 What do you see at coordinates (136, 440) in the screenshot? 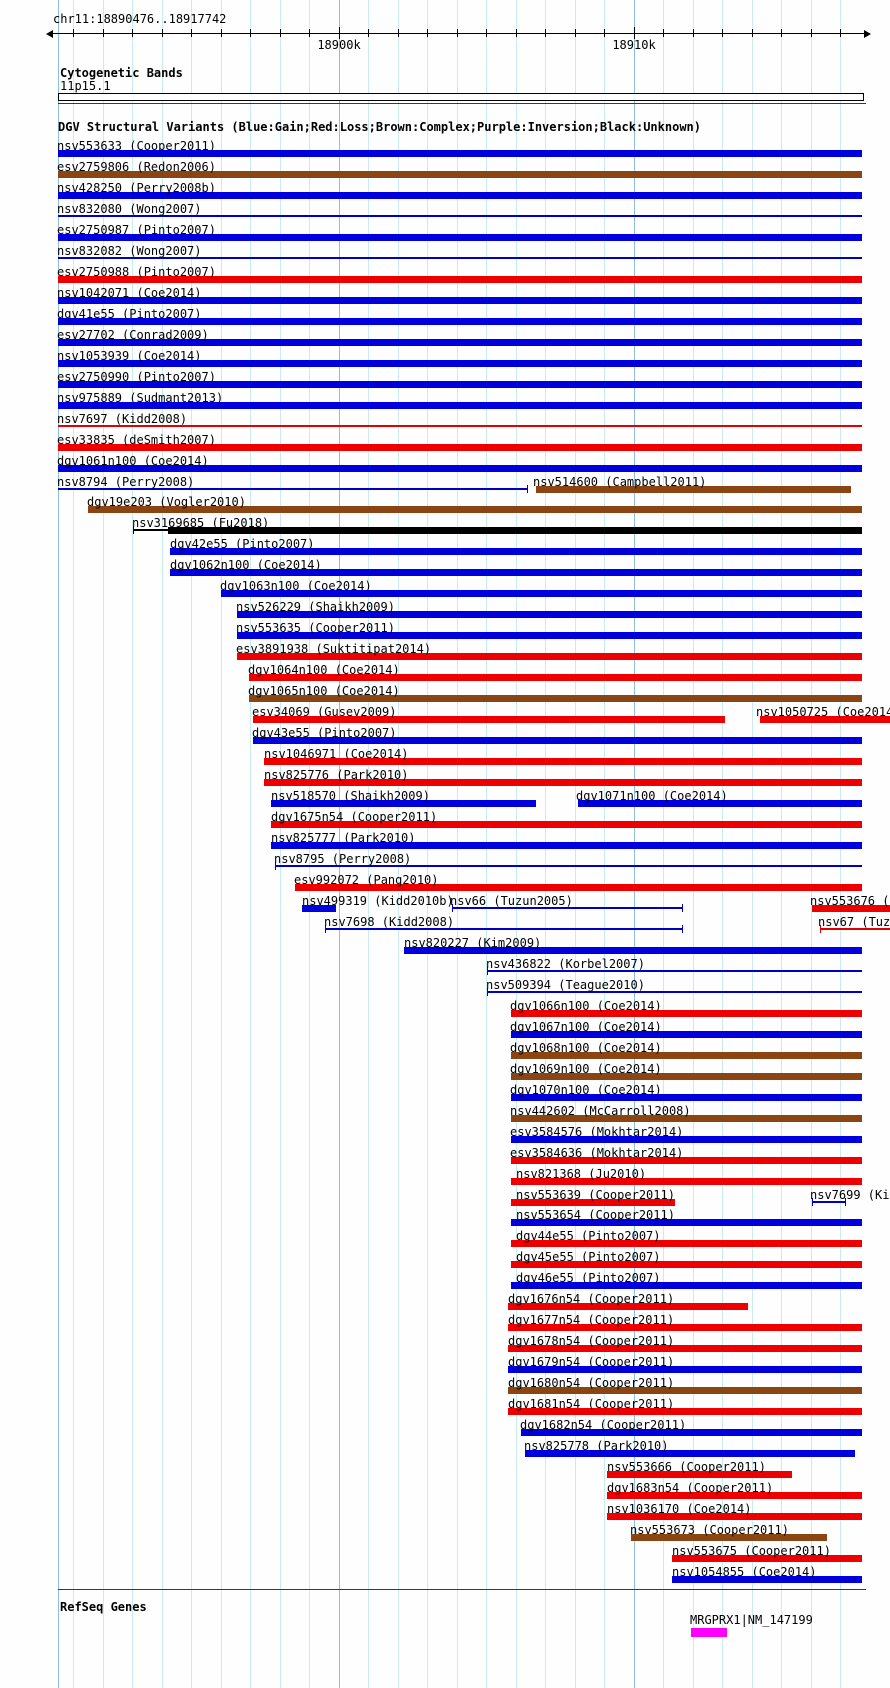
I see `variant-label: esv33835 (deSmith2007)` at bounding box center [136, 440].